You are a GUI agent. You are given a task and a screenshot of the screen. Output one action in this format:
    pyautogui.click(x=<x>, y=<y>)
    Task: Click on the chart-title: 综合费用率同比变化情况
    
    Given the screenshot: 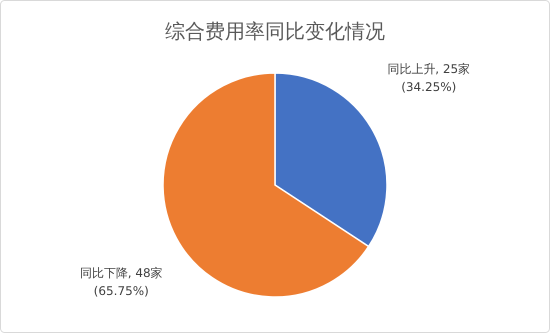 What is the action you would take?
    pyautogui.click(x=275, y=31)
    